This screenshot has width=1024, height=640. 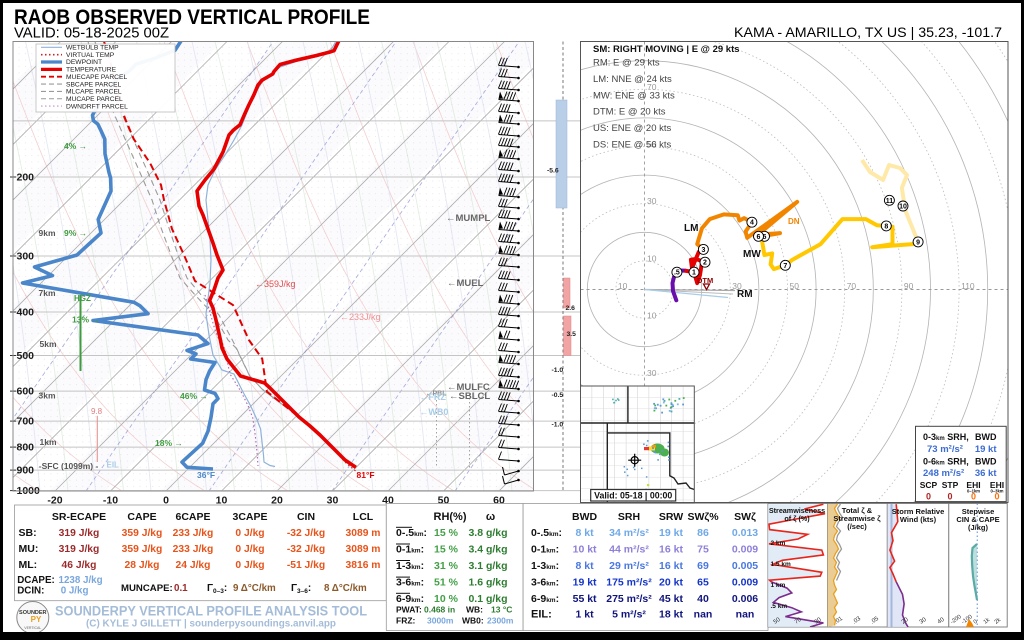 I want to click on svg-text: WETBULB TEMP, so click(x=92, y=48).